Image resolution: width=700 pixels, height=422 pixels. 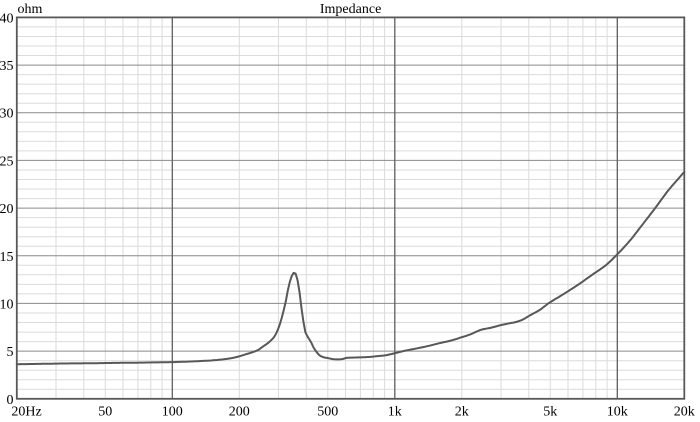 I want to click on svg-text: 35, so click(x=7, y=66).